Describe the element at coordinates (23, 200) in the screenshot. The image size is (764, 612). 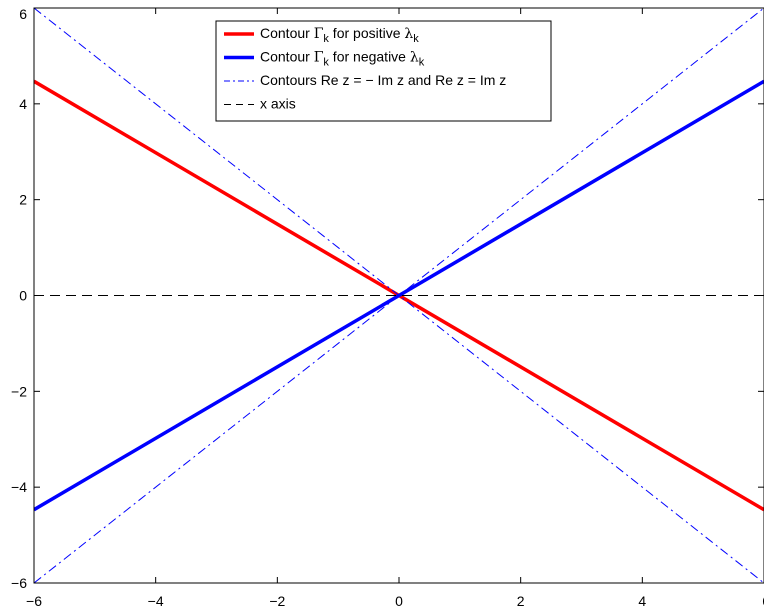
I see `y-tick-label-4: 2` at that location.